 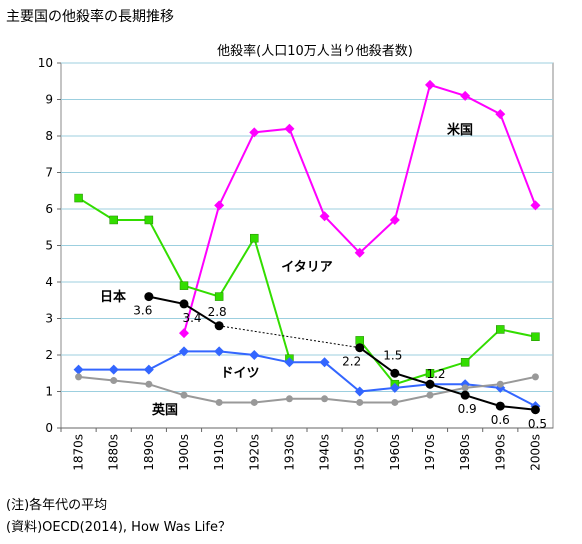 What do you see at coordinates (164, 410) in the screenshot?
I see `series-label-3: 英国` at bounding box center [164, 410].